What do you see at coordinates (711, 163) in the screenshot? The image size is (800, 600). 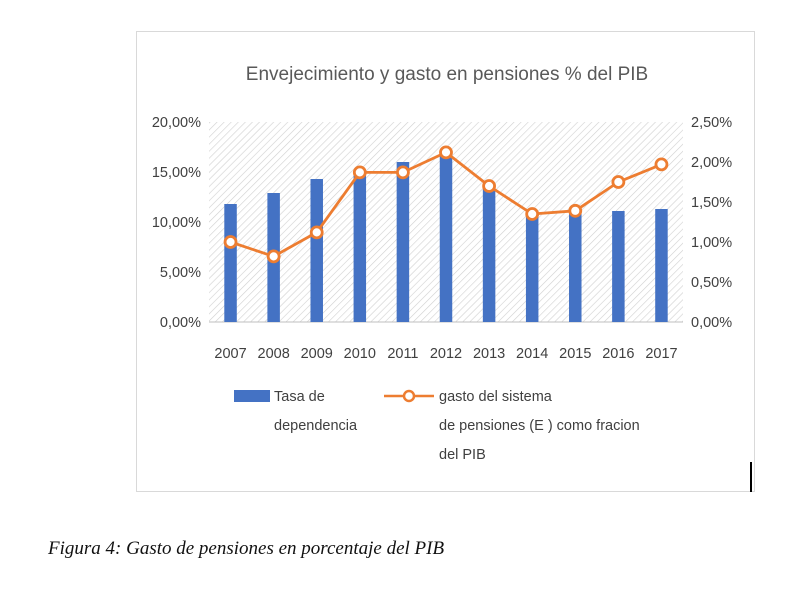 I see `y-right-tick-label: 2,00%` at bounding box center [711, 163].